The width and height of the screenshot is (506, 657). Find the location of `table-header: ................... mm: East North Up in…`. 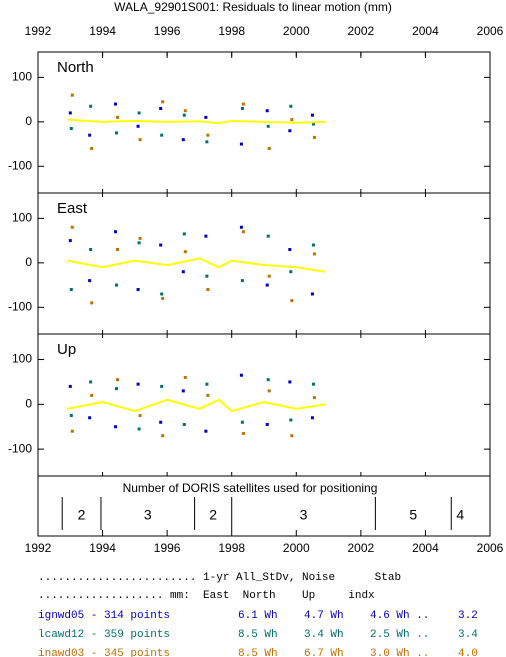

table-header: ................... mm: East North Up in… is located at coordinates (206, 596).